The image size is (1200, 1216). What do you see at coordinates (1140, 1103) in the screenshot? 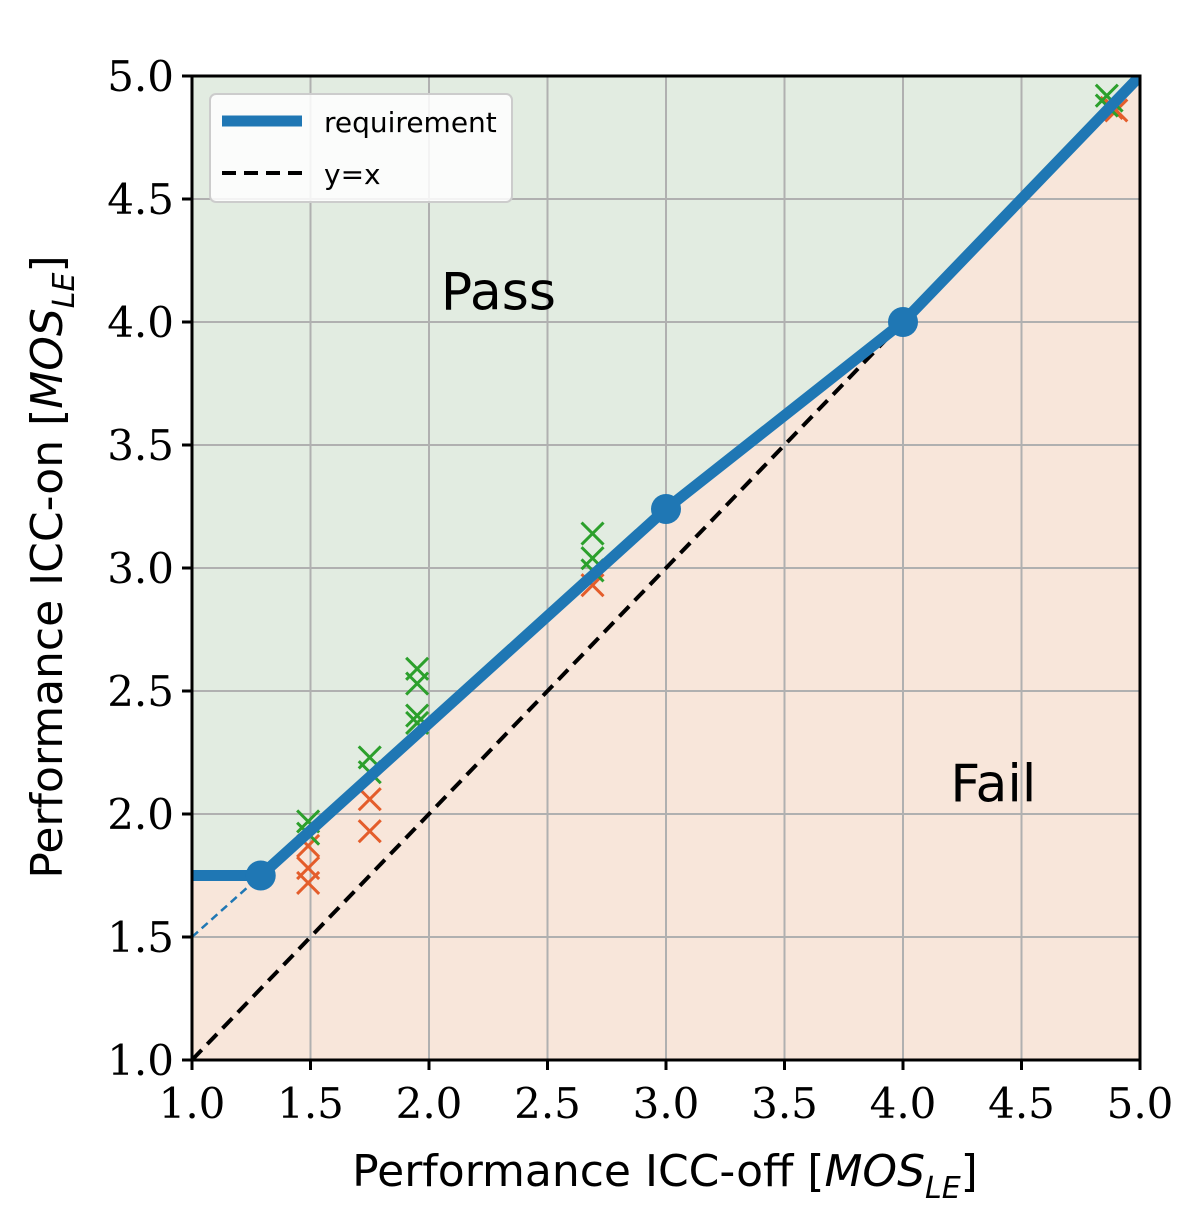
I see `x-tick-label: 5.0` at bounding box center [1140, 1103].